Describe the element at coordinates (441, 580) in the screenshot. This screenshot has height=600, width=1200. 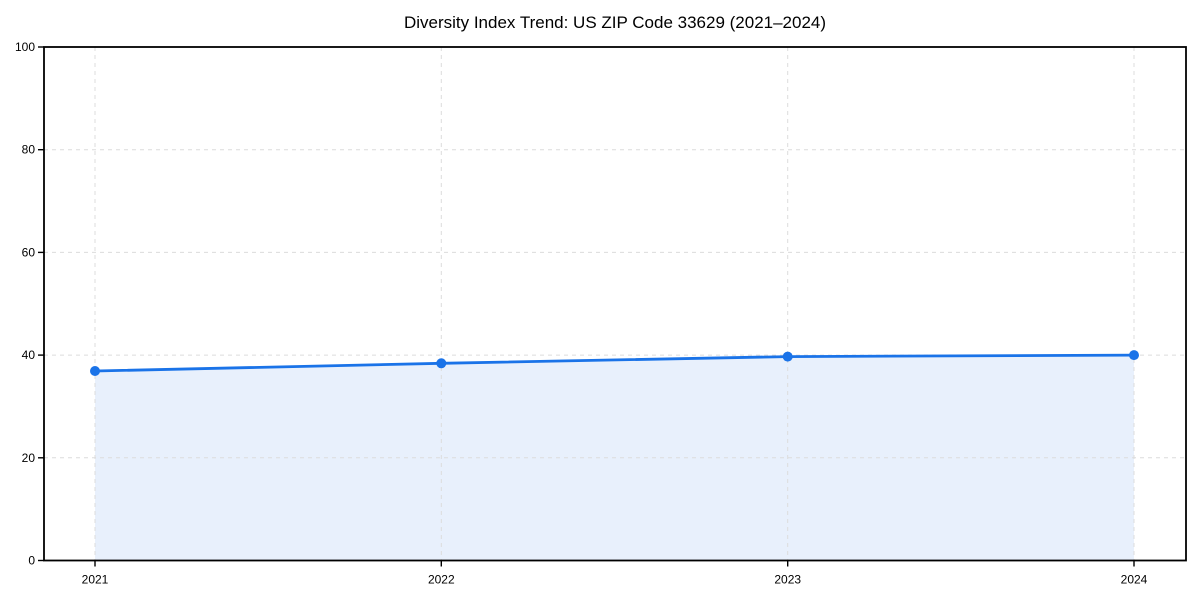
I see `x-tick-label: 2022` at that location.